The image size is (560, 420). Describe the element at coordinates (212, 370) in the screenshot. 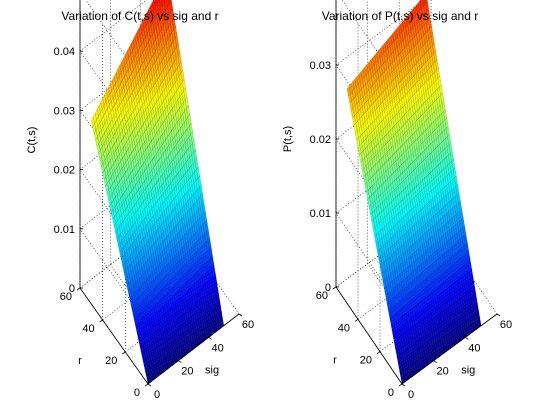

I see `c-x-axis-label: sig` at that location.